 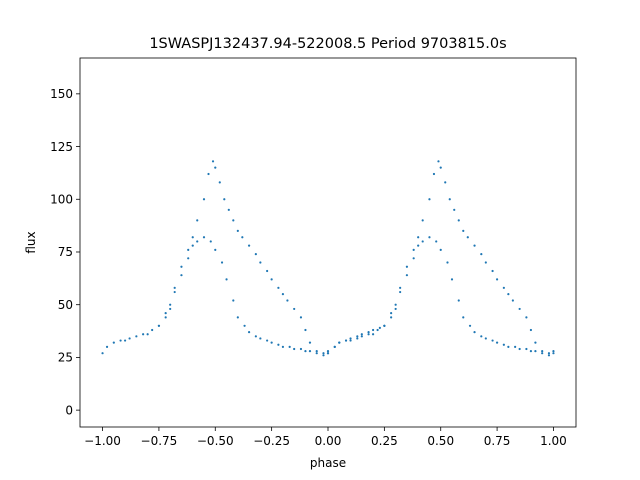 What do you see at coordinates (271, 441) in the screenshot?
I see `x-tick-label: −0.25` at bounding box center [271, 441].